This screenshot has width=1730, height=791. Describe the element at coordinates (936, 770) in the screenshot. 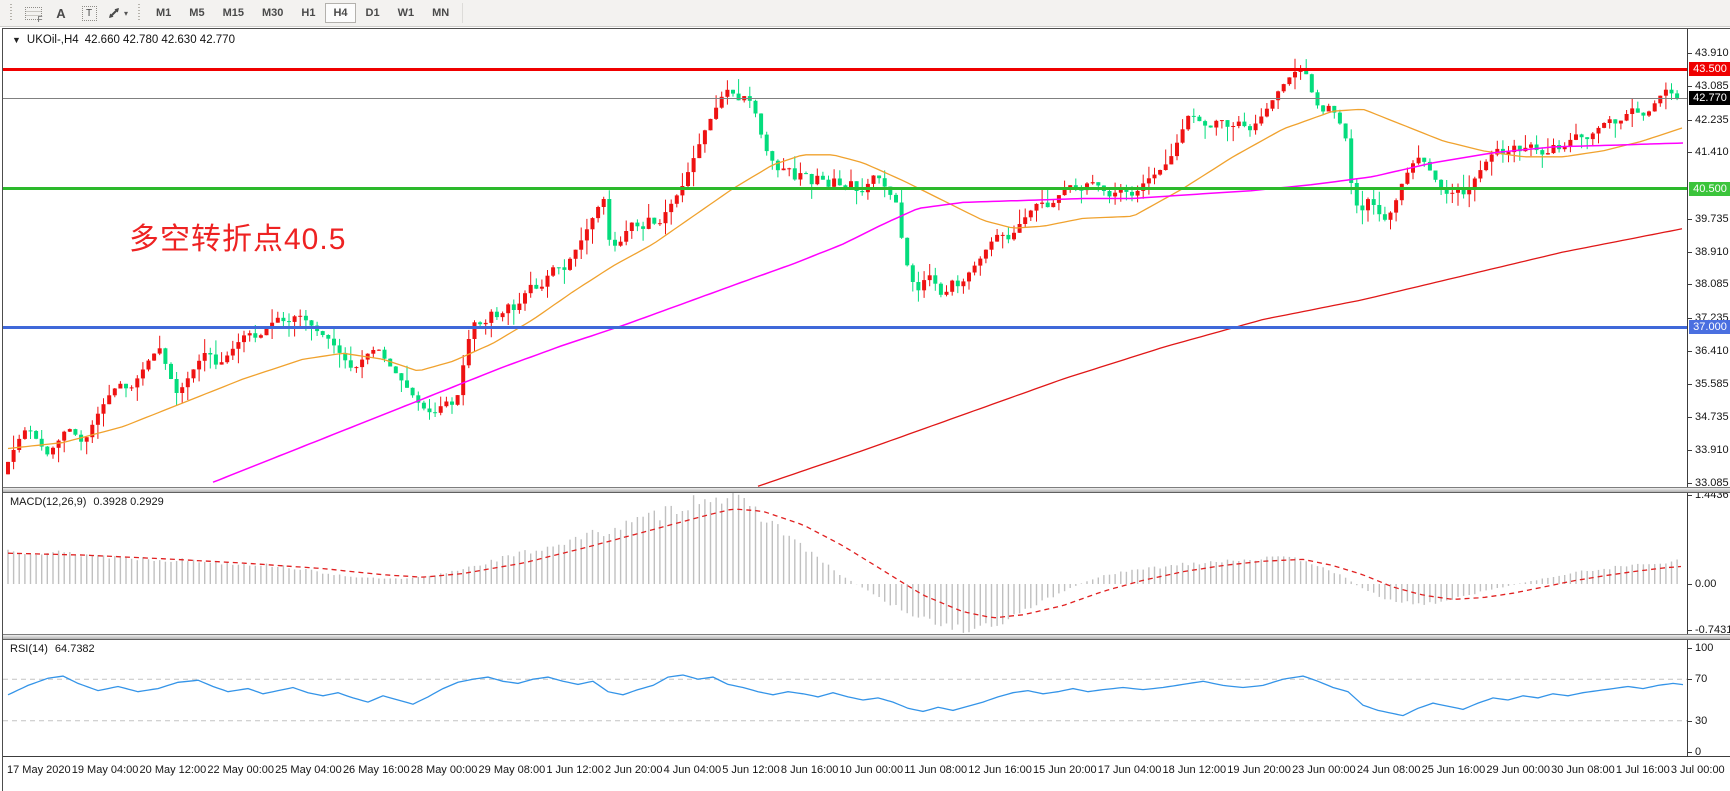

I see `time-axis-label: 11 Jun 08:00` at that location.